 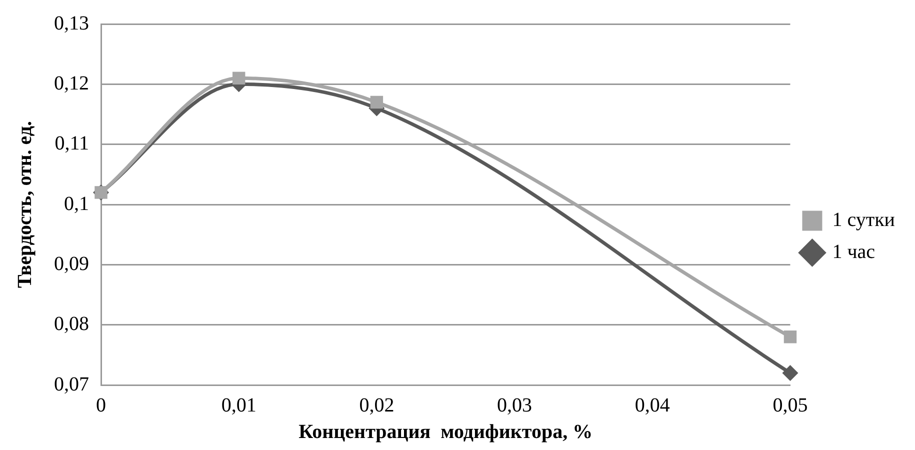 I want to click on y-tick-label: 0,07, so click(x=71, y=384).